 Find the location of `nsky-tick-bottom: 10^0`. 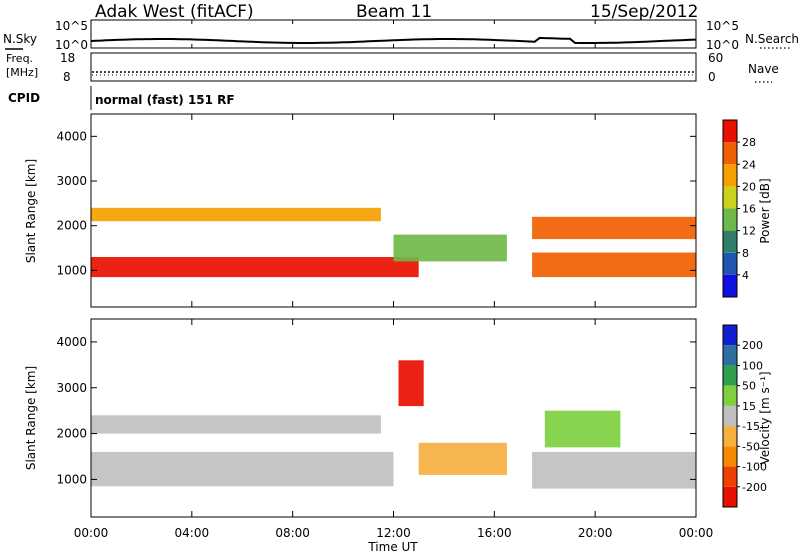

nsky-tick-bottom: 10^0 is located at coordinates (71, 45).